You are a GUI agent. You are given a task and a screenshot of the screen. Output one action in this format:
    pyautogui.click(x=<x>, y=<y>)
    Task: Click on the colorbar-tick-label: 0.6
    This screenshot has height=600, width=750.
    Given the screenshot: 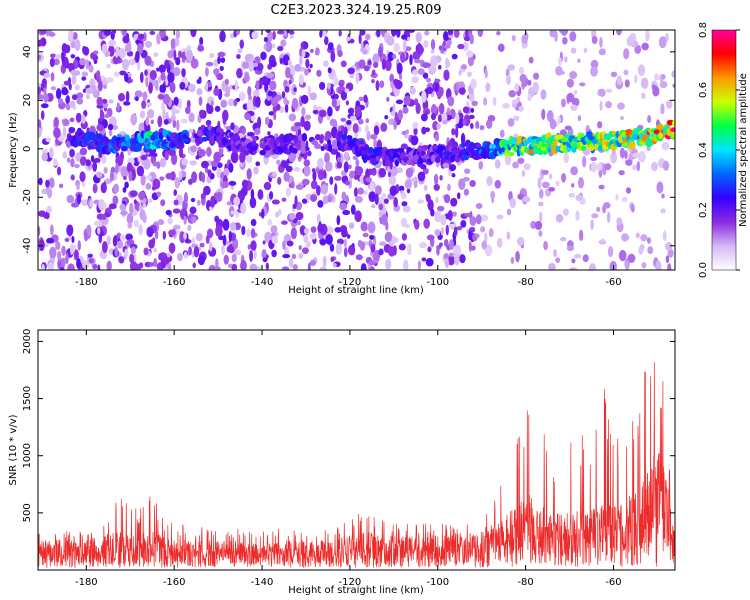 What is the action you would take?
    pyautogui.click(x=703, y=90)
    